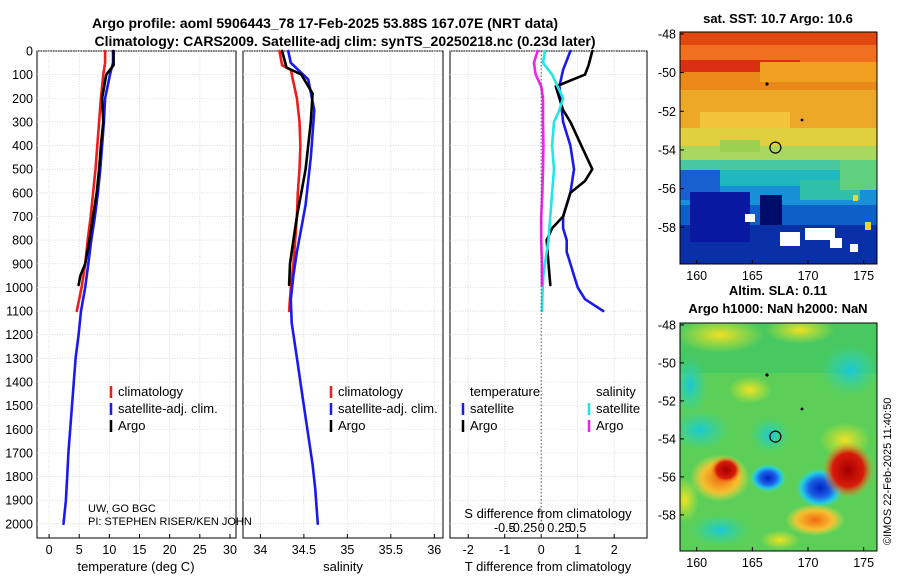 The height and width of the screenshot is (580, 900). What do you see at coordinates (505, 391) in the screenshot?
I see `legend-header-temperature: temperature` at bounding box center [505, 391].